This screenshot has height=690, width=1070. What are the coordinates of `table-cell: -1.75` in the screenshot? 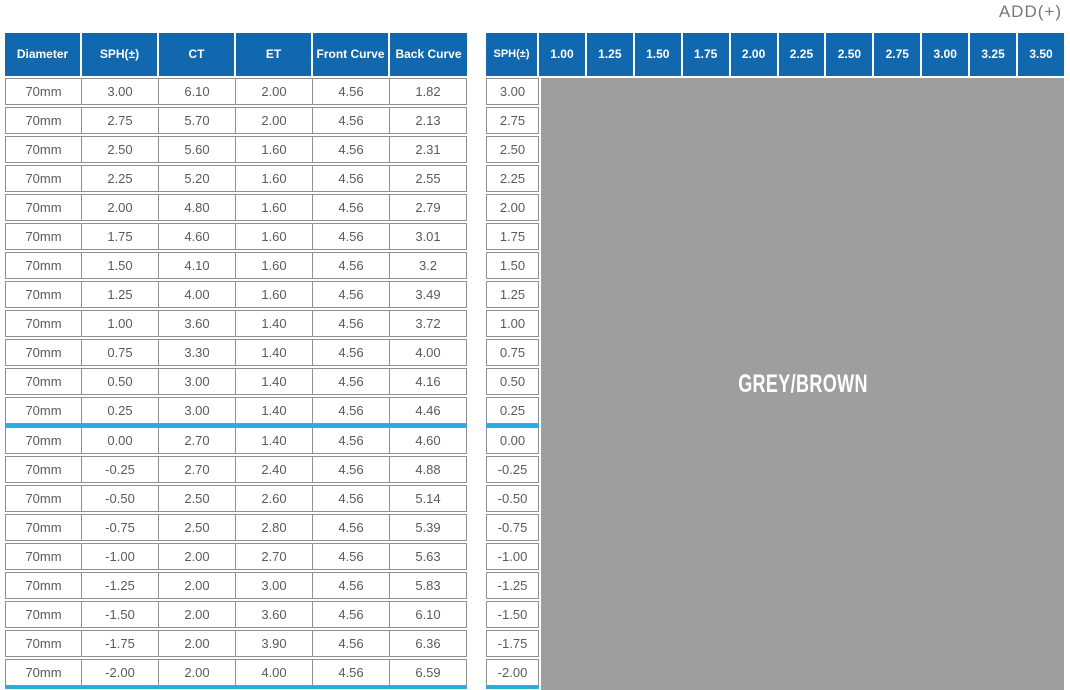 It's located at (120, 643).